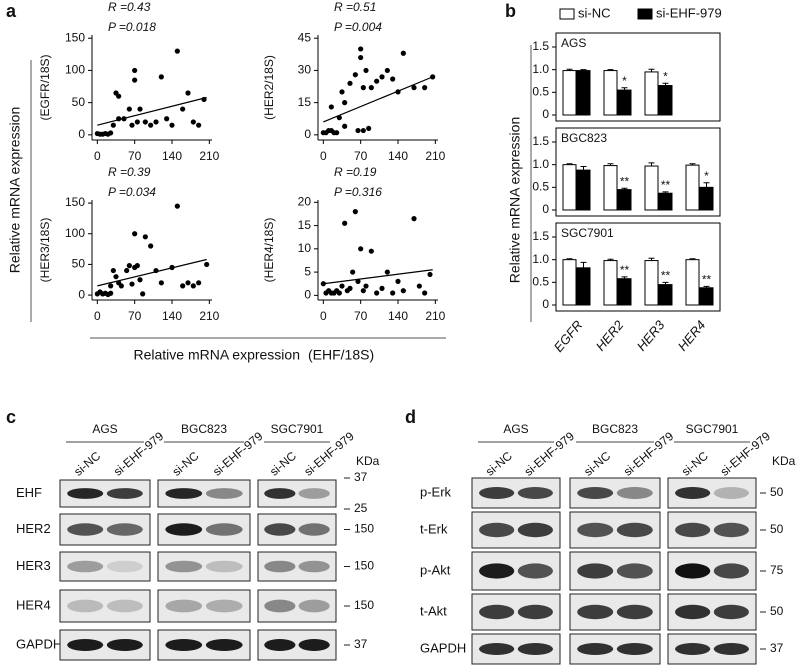 The width and height of the screenshot is (796, 668). I want to click on chart-title: SGC7901, so click(587, 233).